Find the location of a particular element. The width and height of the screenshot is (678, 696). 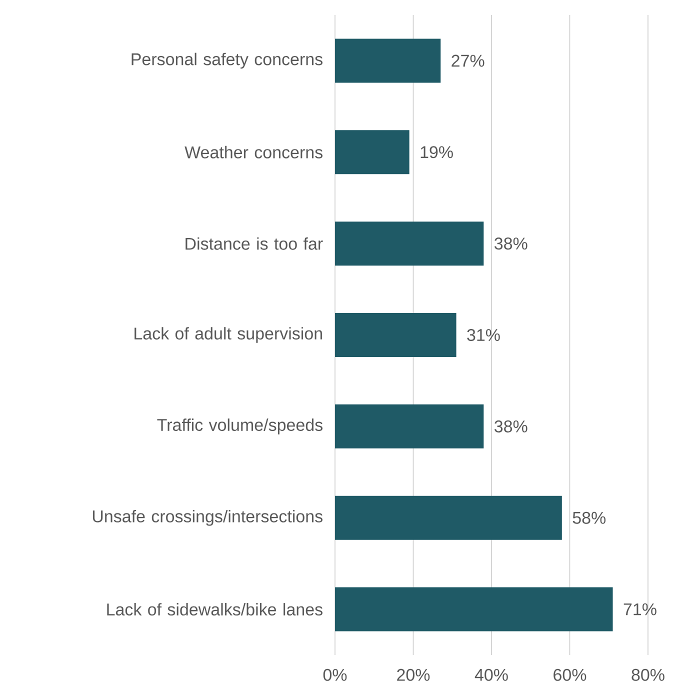

y-tick-label: Lack of adult supervision is located at coordinates (228, 335).